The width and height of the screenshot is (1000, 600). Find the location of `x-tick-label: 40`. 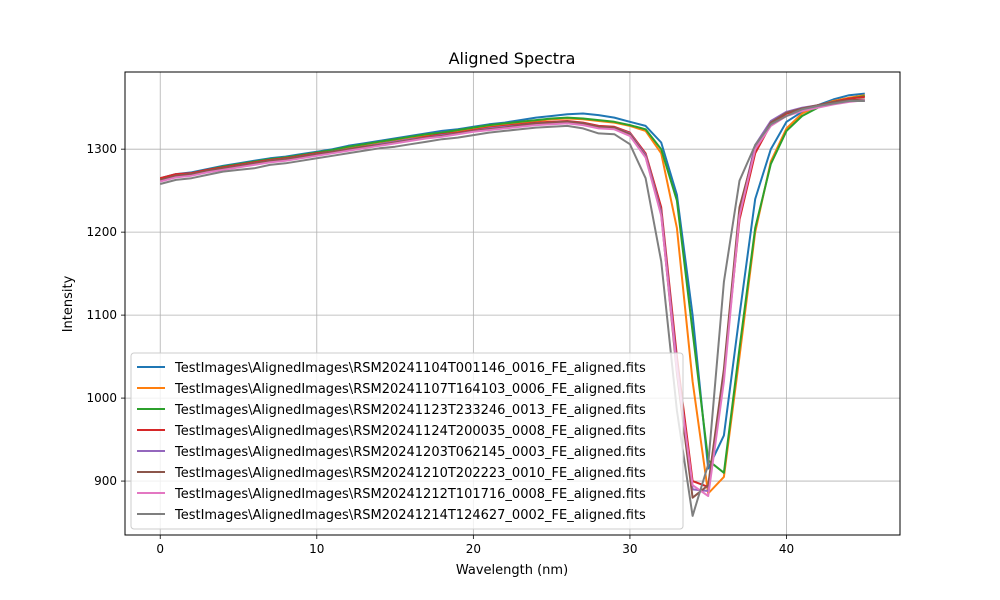

x-tick-label: 40 is located at coordinates (786, 549).